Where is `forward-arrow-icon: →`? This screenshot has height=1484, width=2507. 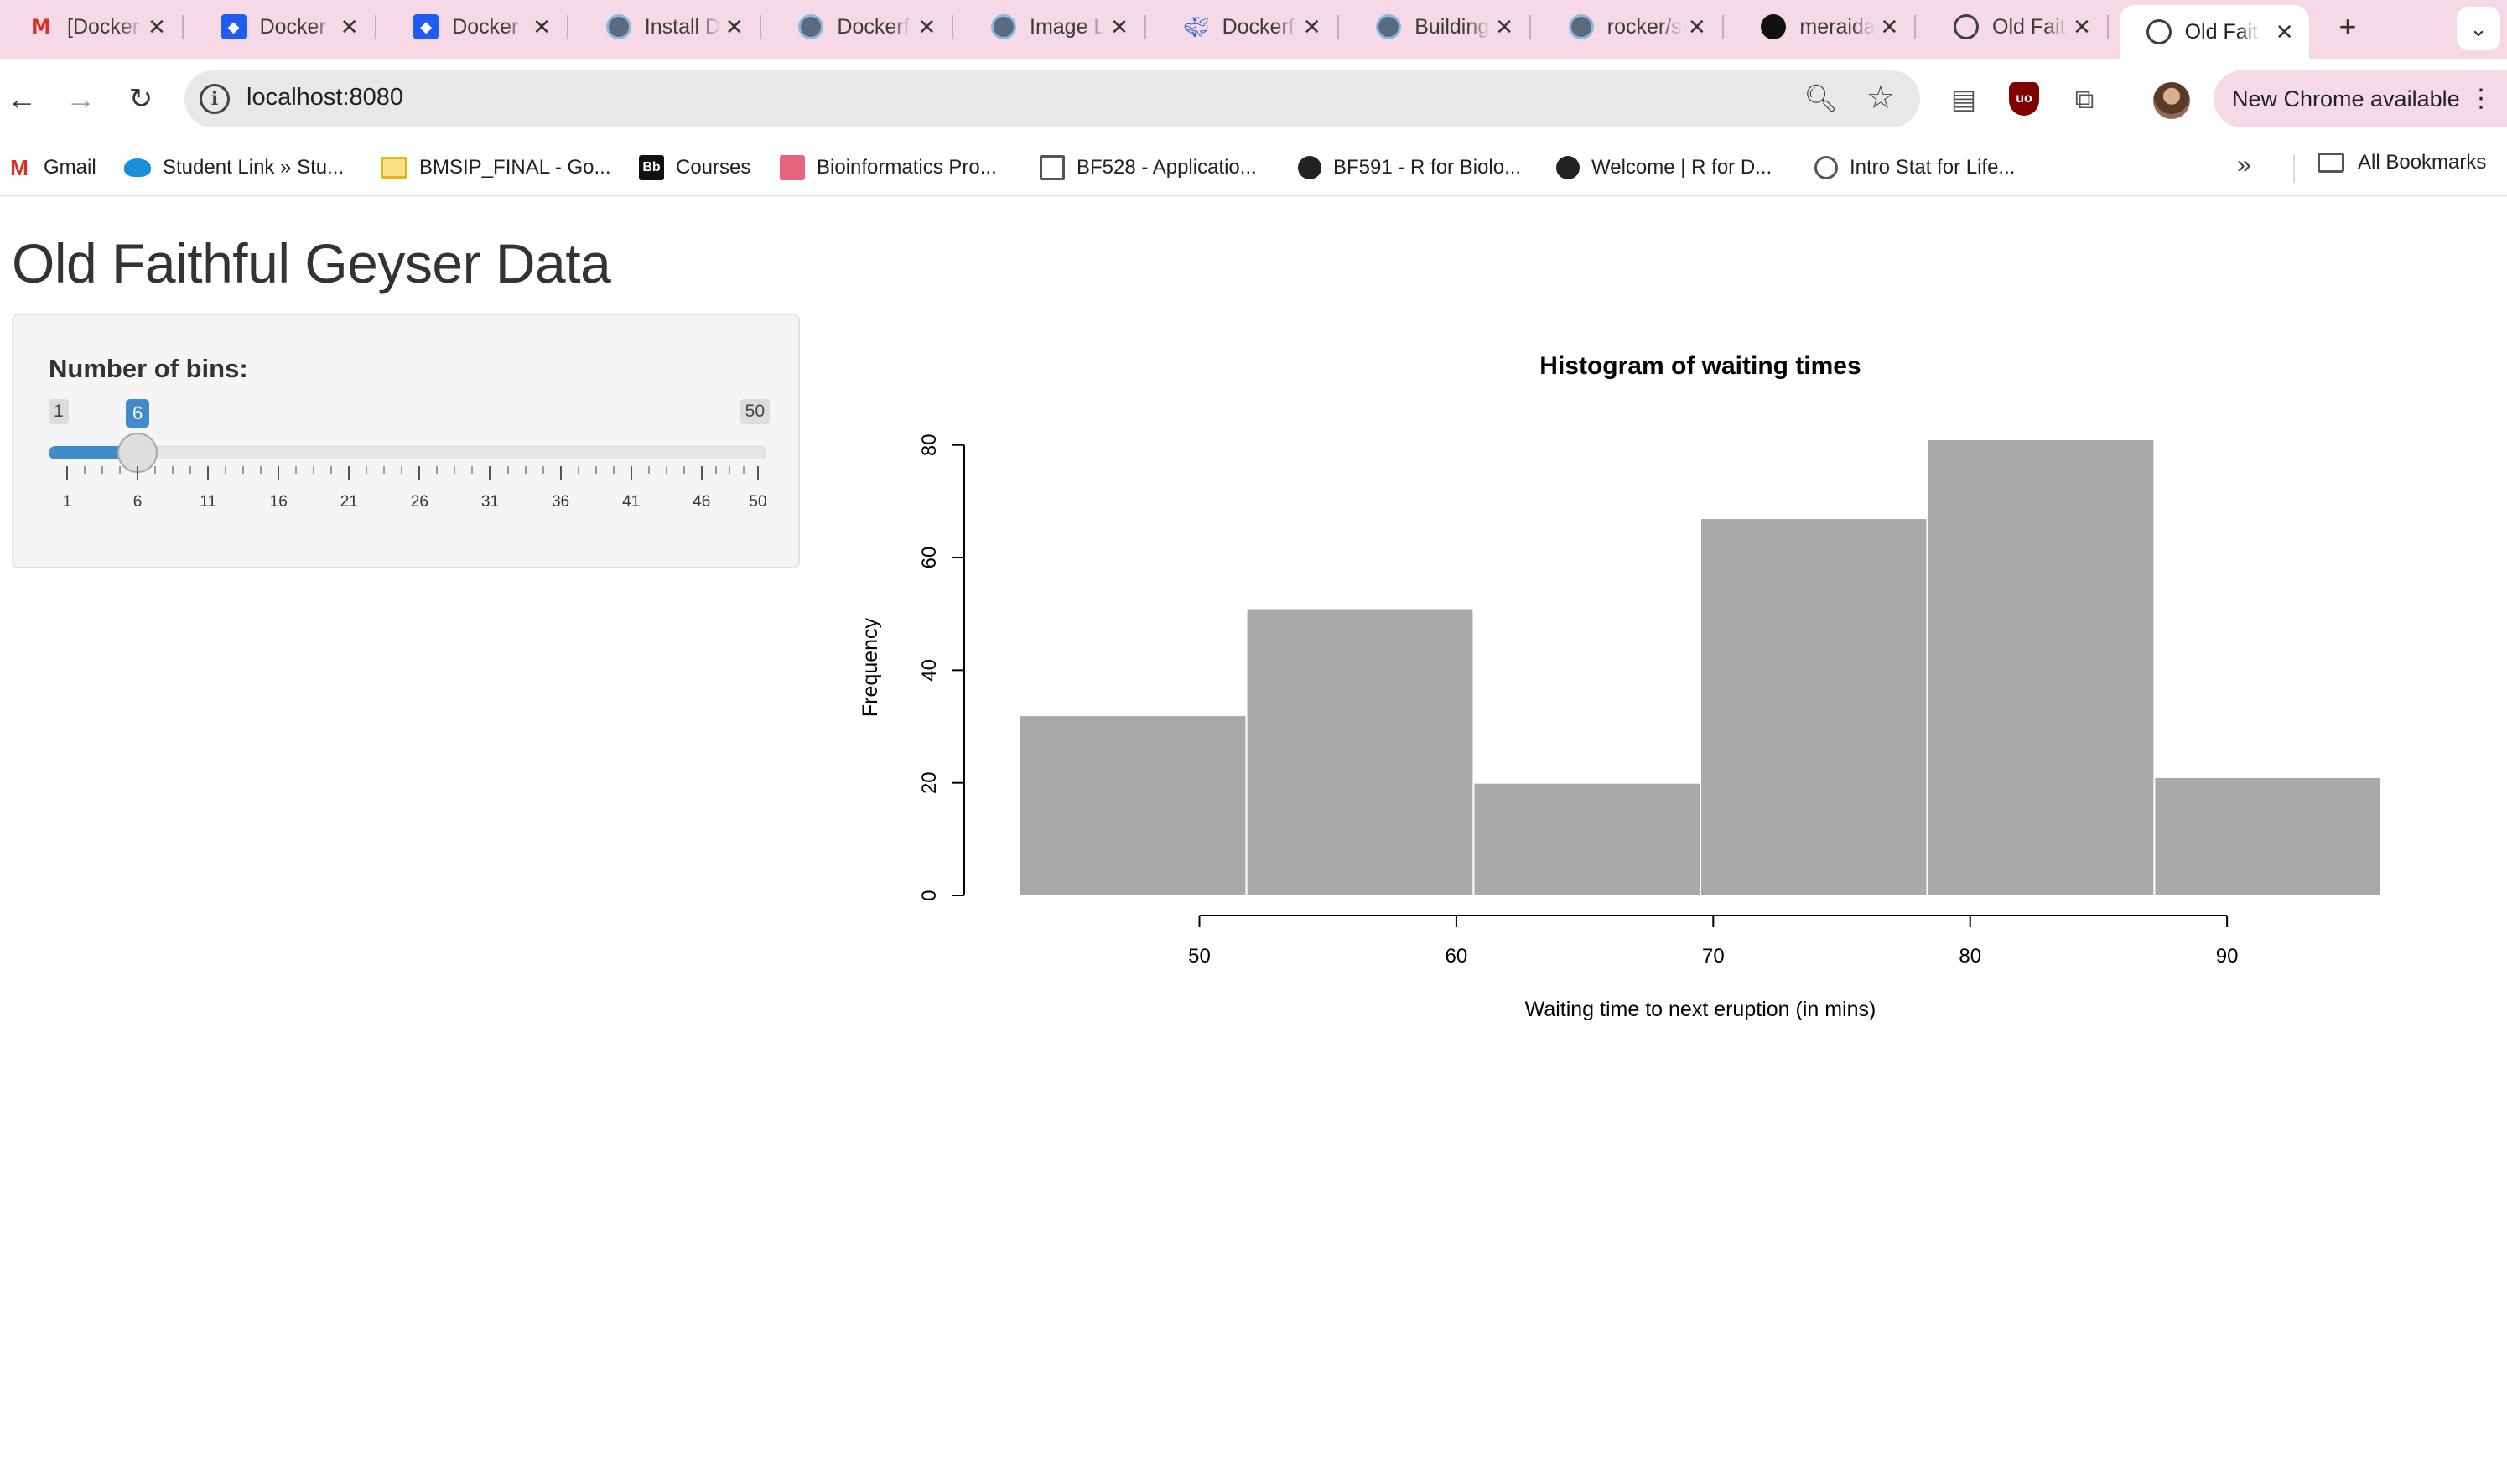 forward-arrow-icon: → is located at coordinates (80, 98).